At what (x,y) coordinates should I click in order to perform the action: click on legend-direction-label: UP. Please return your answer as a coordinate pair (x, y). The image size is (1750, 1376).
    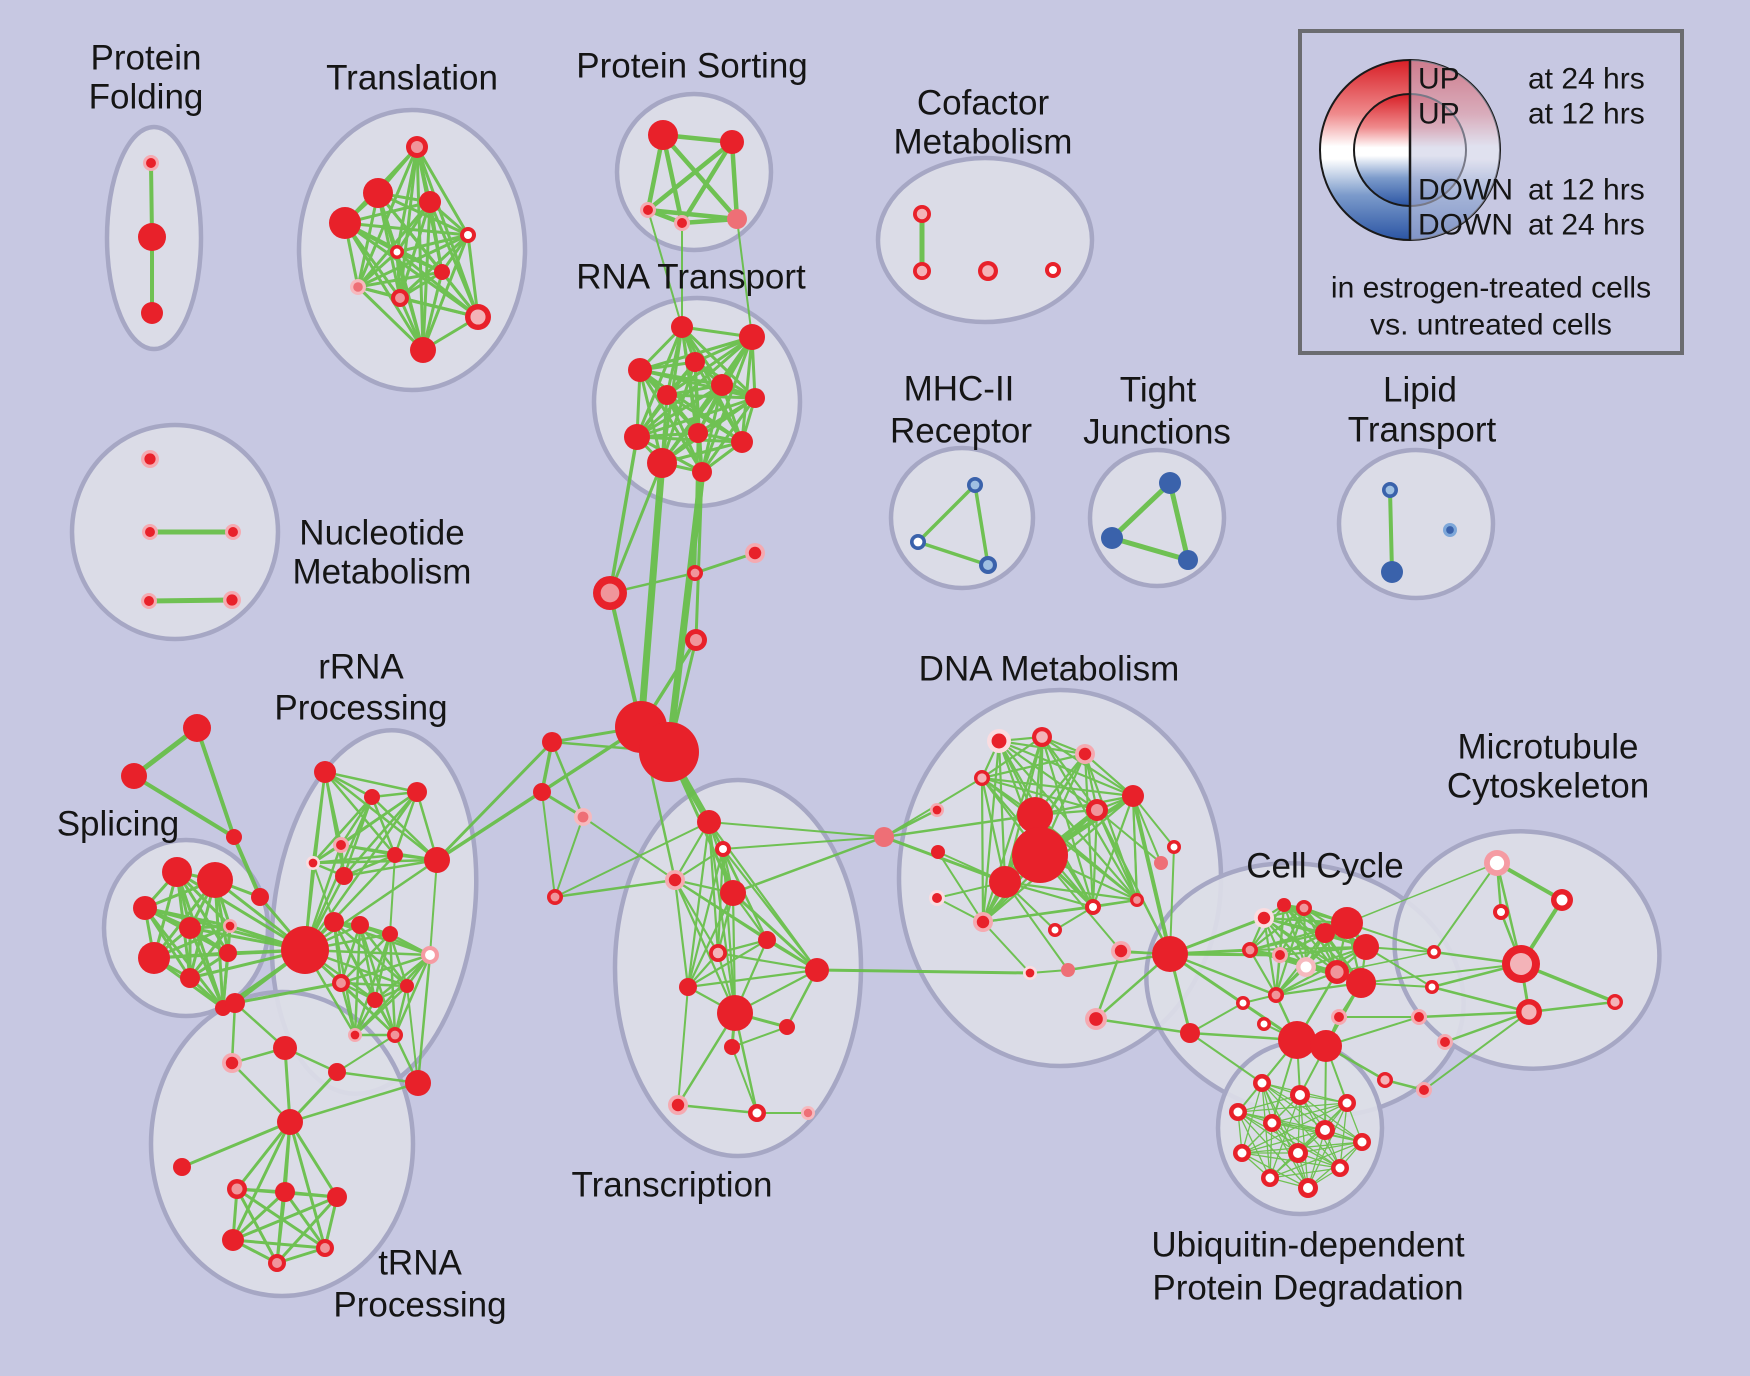
    Looking at the image, I should click on (1439, 114).